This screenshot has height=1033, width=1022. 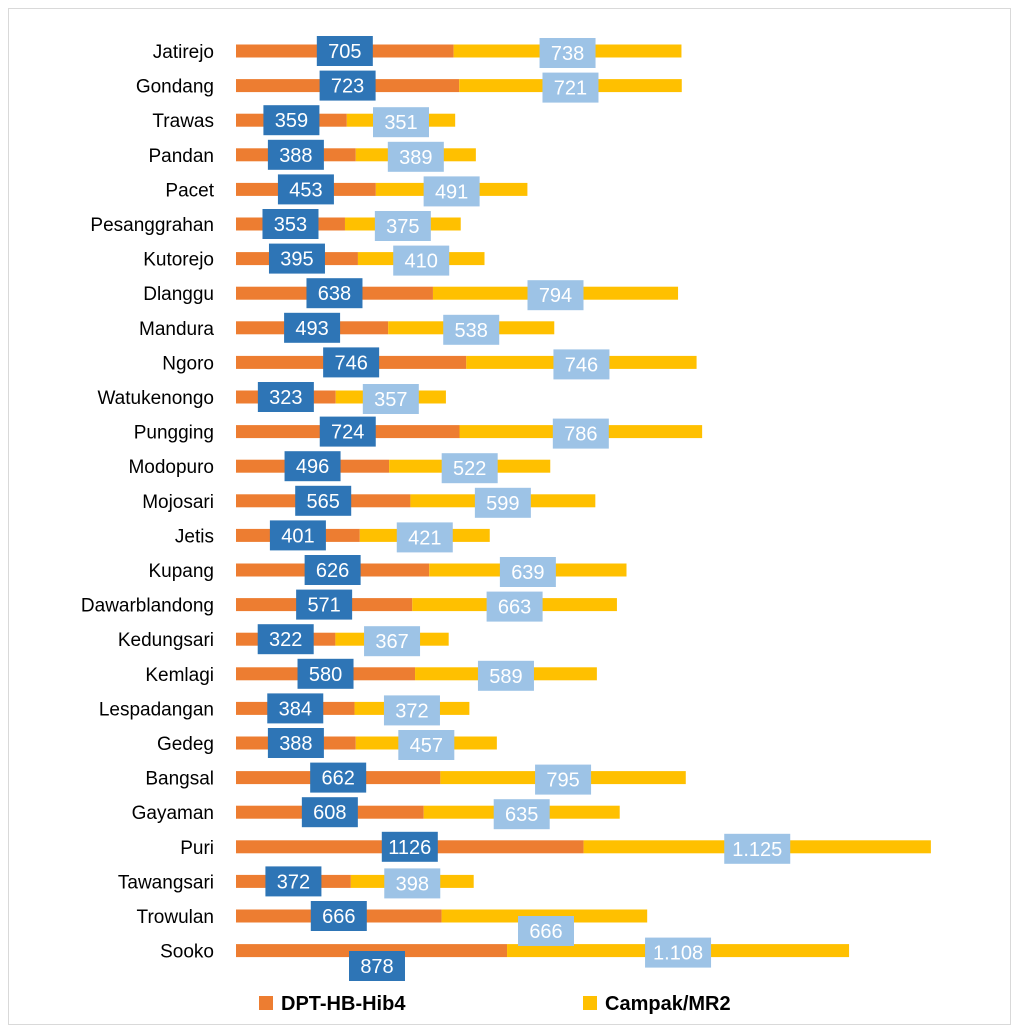 I want to click on data-label-campak: 522, so click(x=469, y=469).